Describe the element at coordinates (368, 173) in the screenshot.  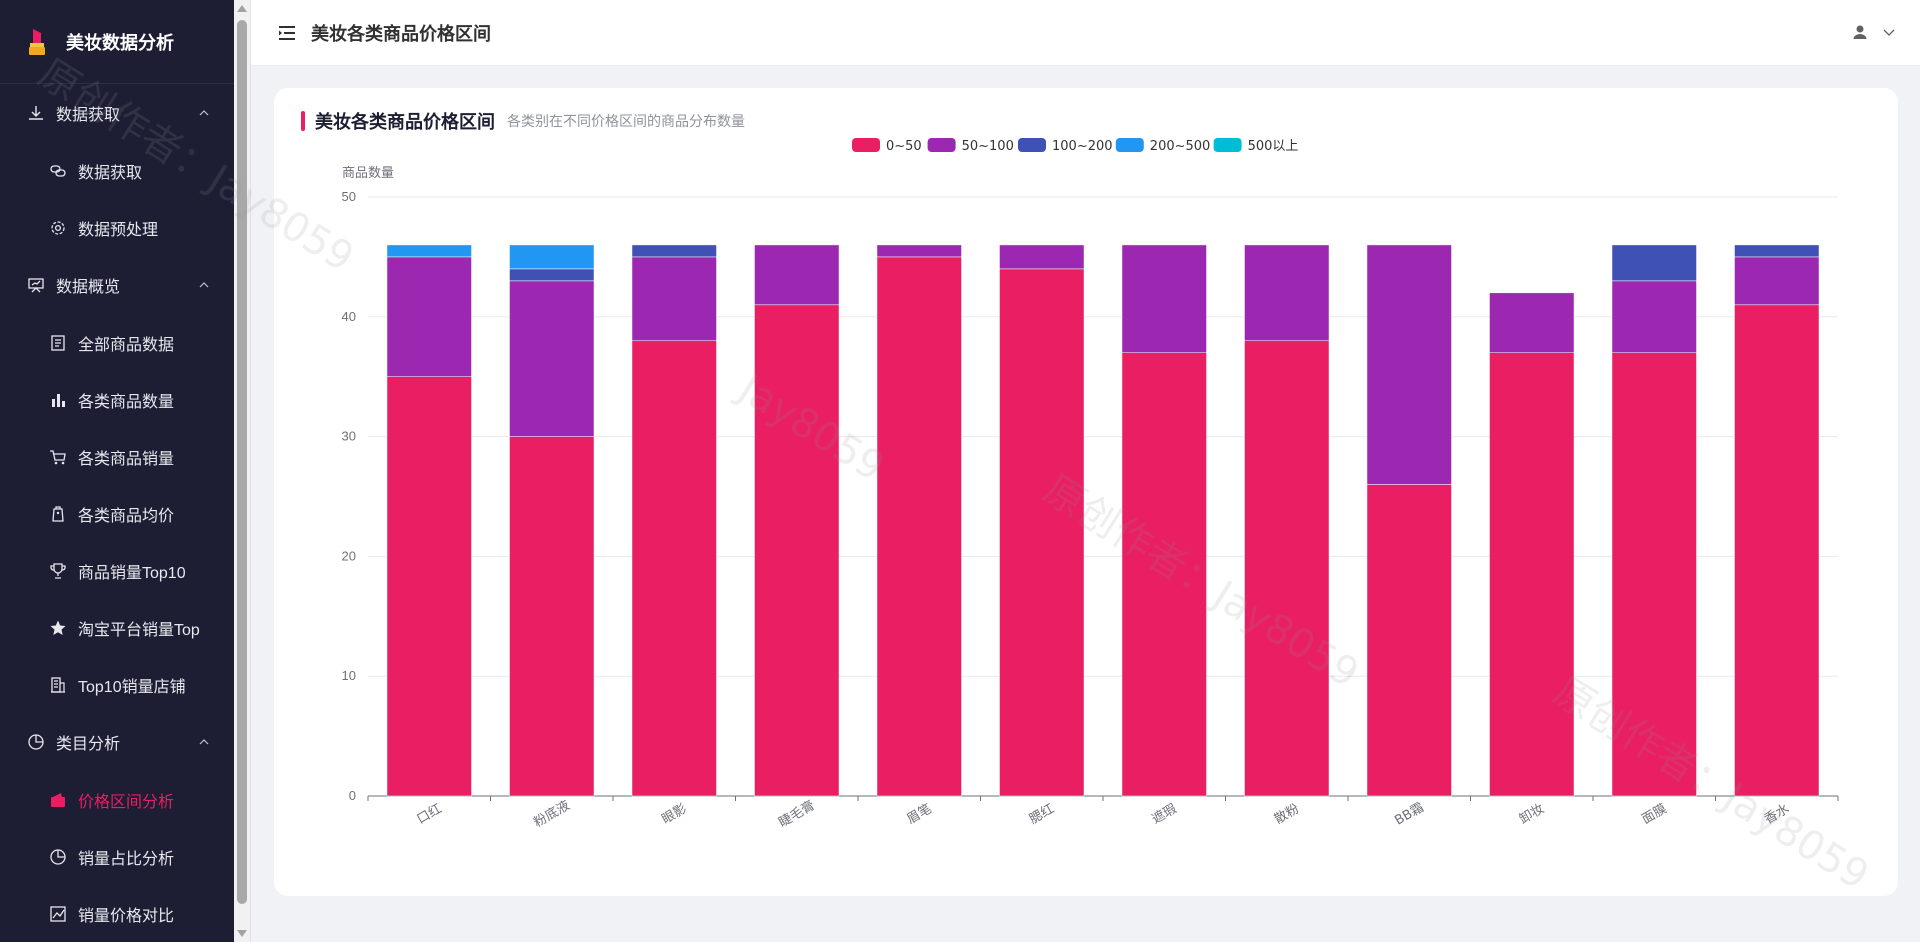
I see `y-axis-label: 商品数量` at that location.